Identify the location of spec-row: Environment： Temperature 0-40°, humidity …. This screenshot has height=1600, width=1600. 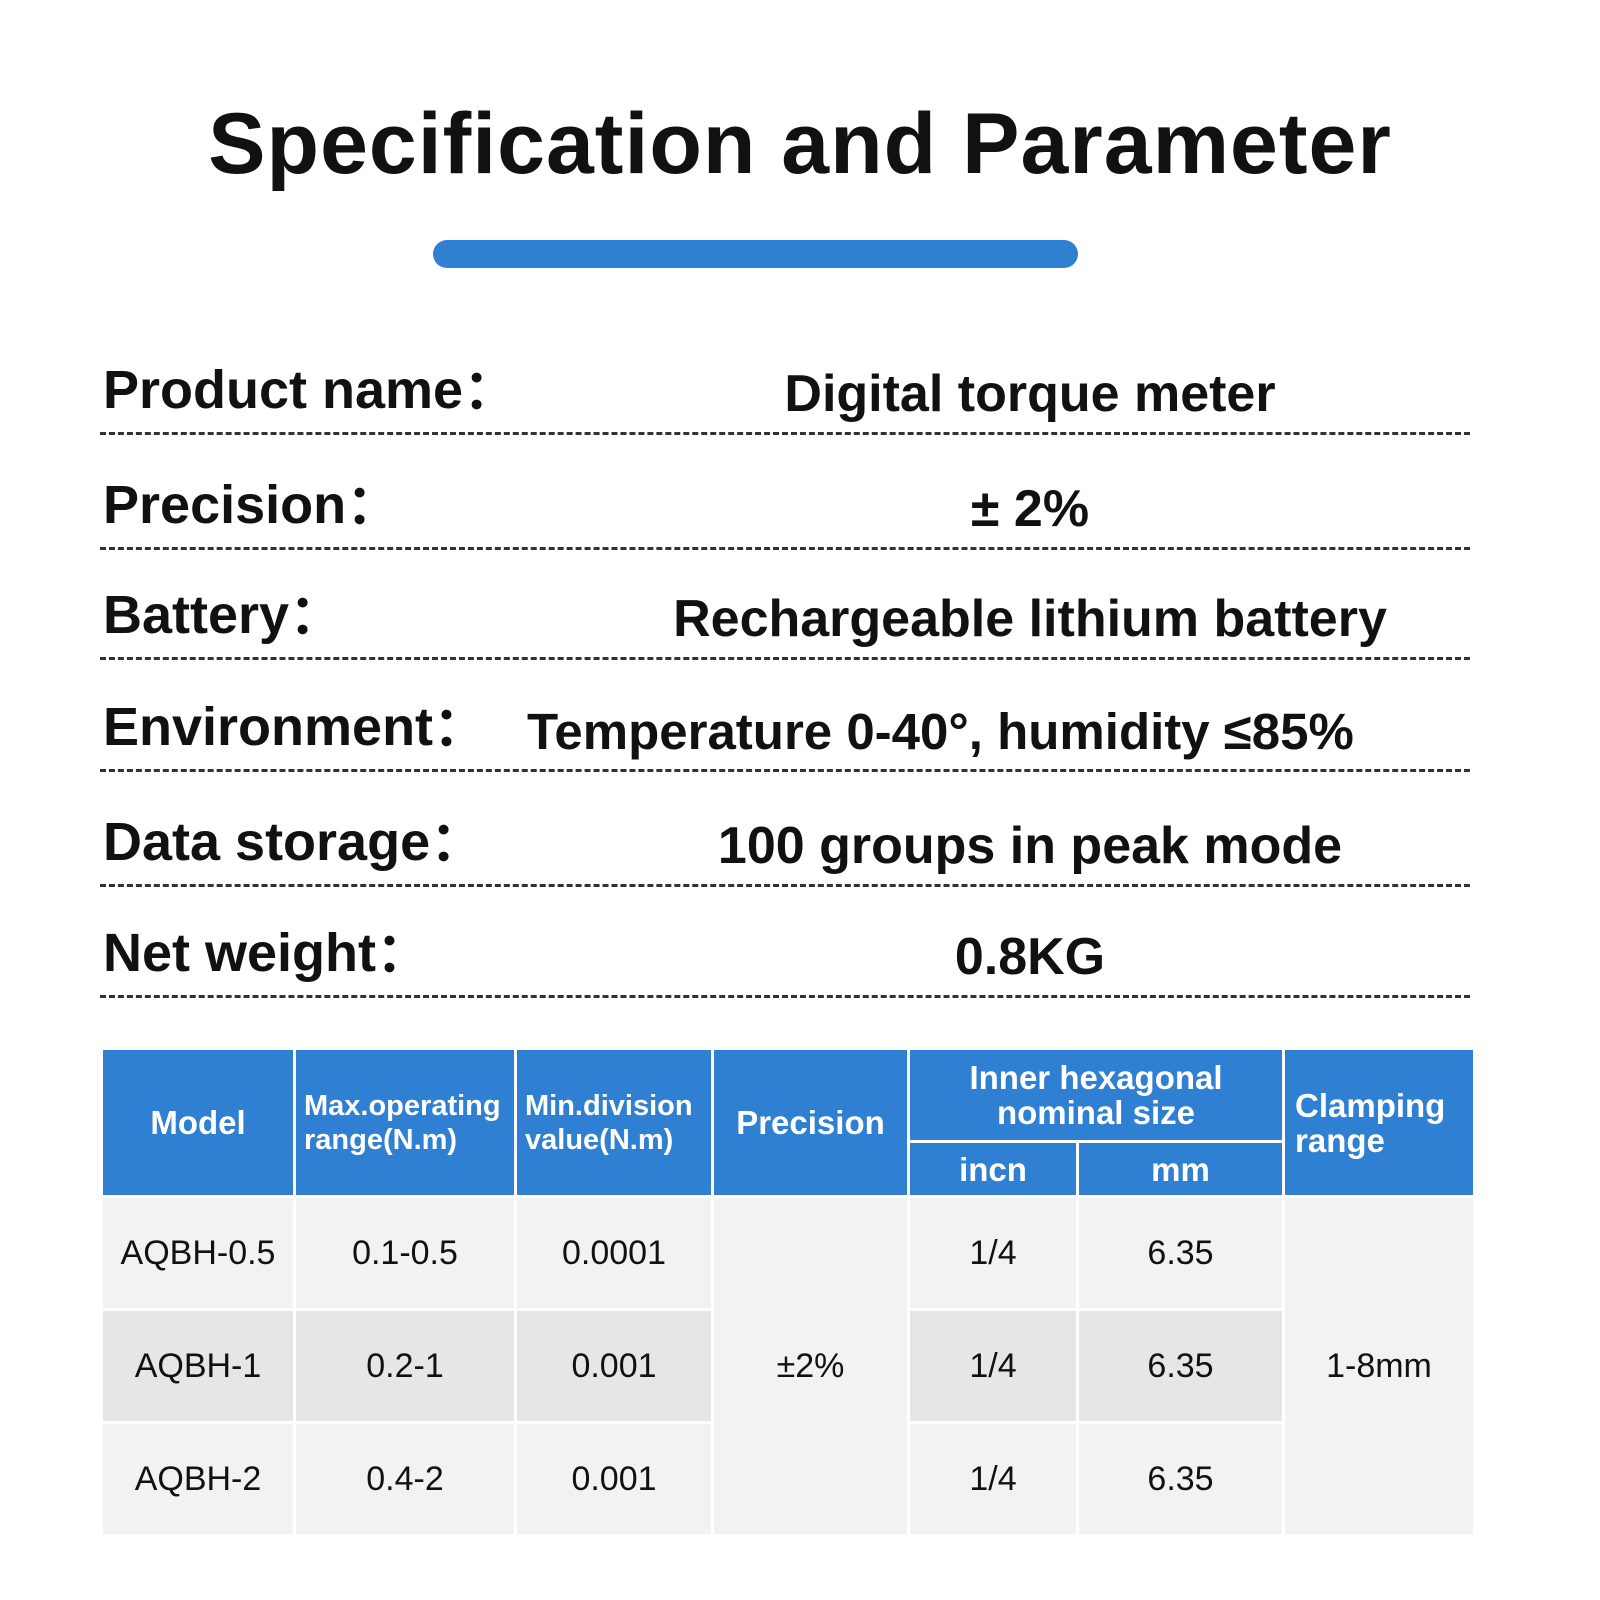
(785, 730).